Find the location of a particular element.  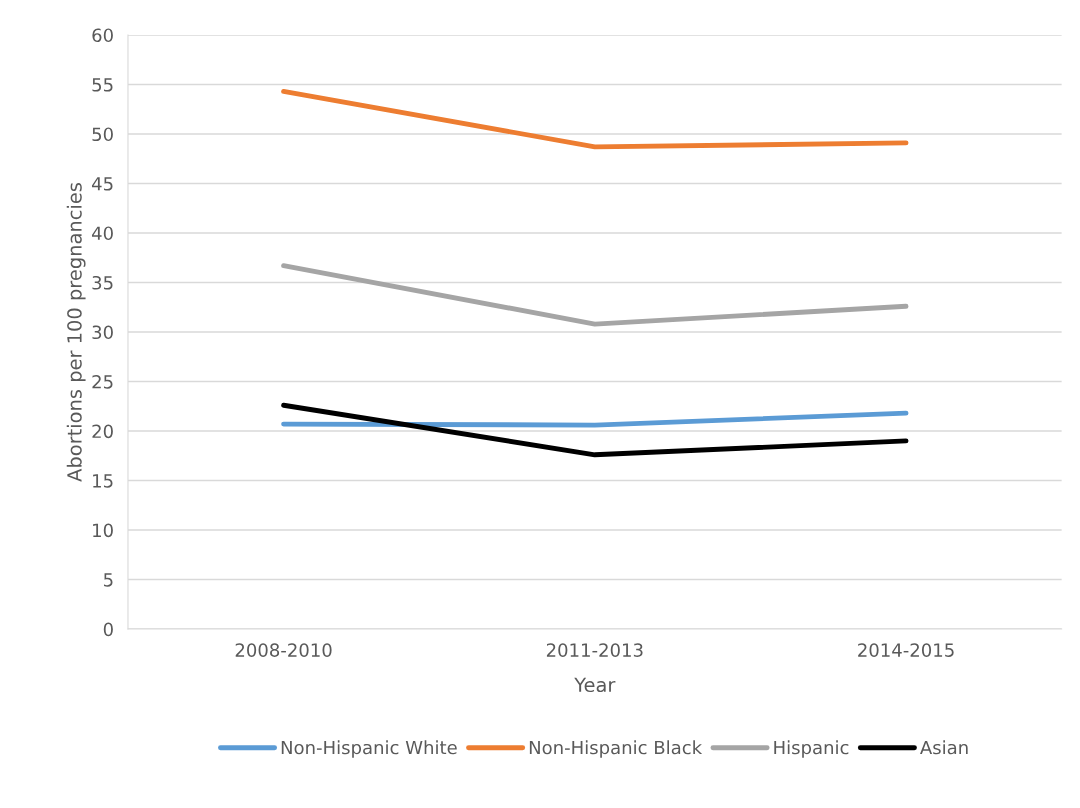

x-axis-title: Year is located at coordinates (595, 685).